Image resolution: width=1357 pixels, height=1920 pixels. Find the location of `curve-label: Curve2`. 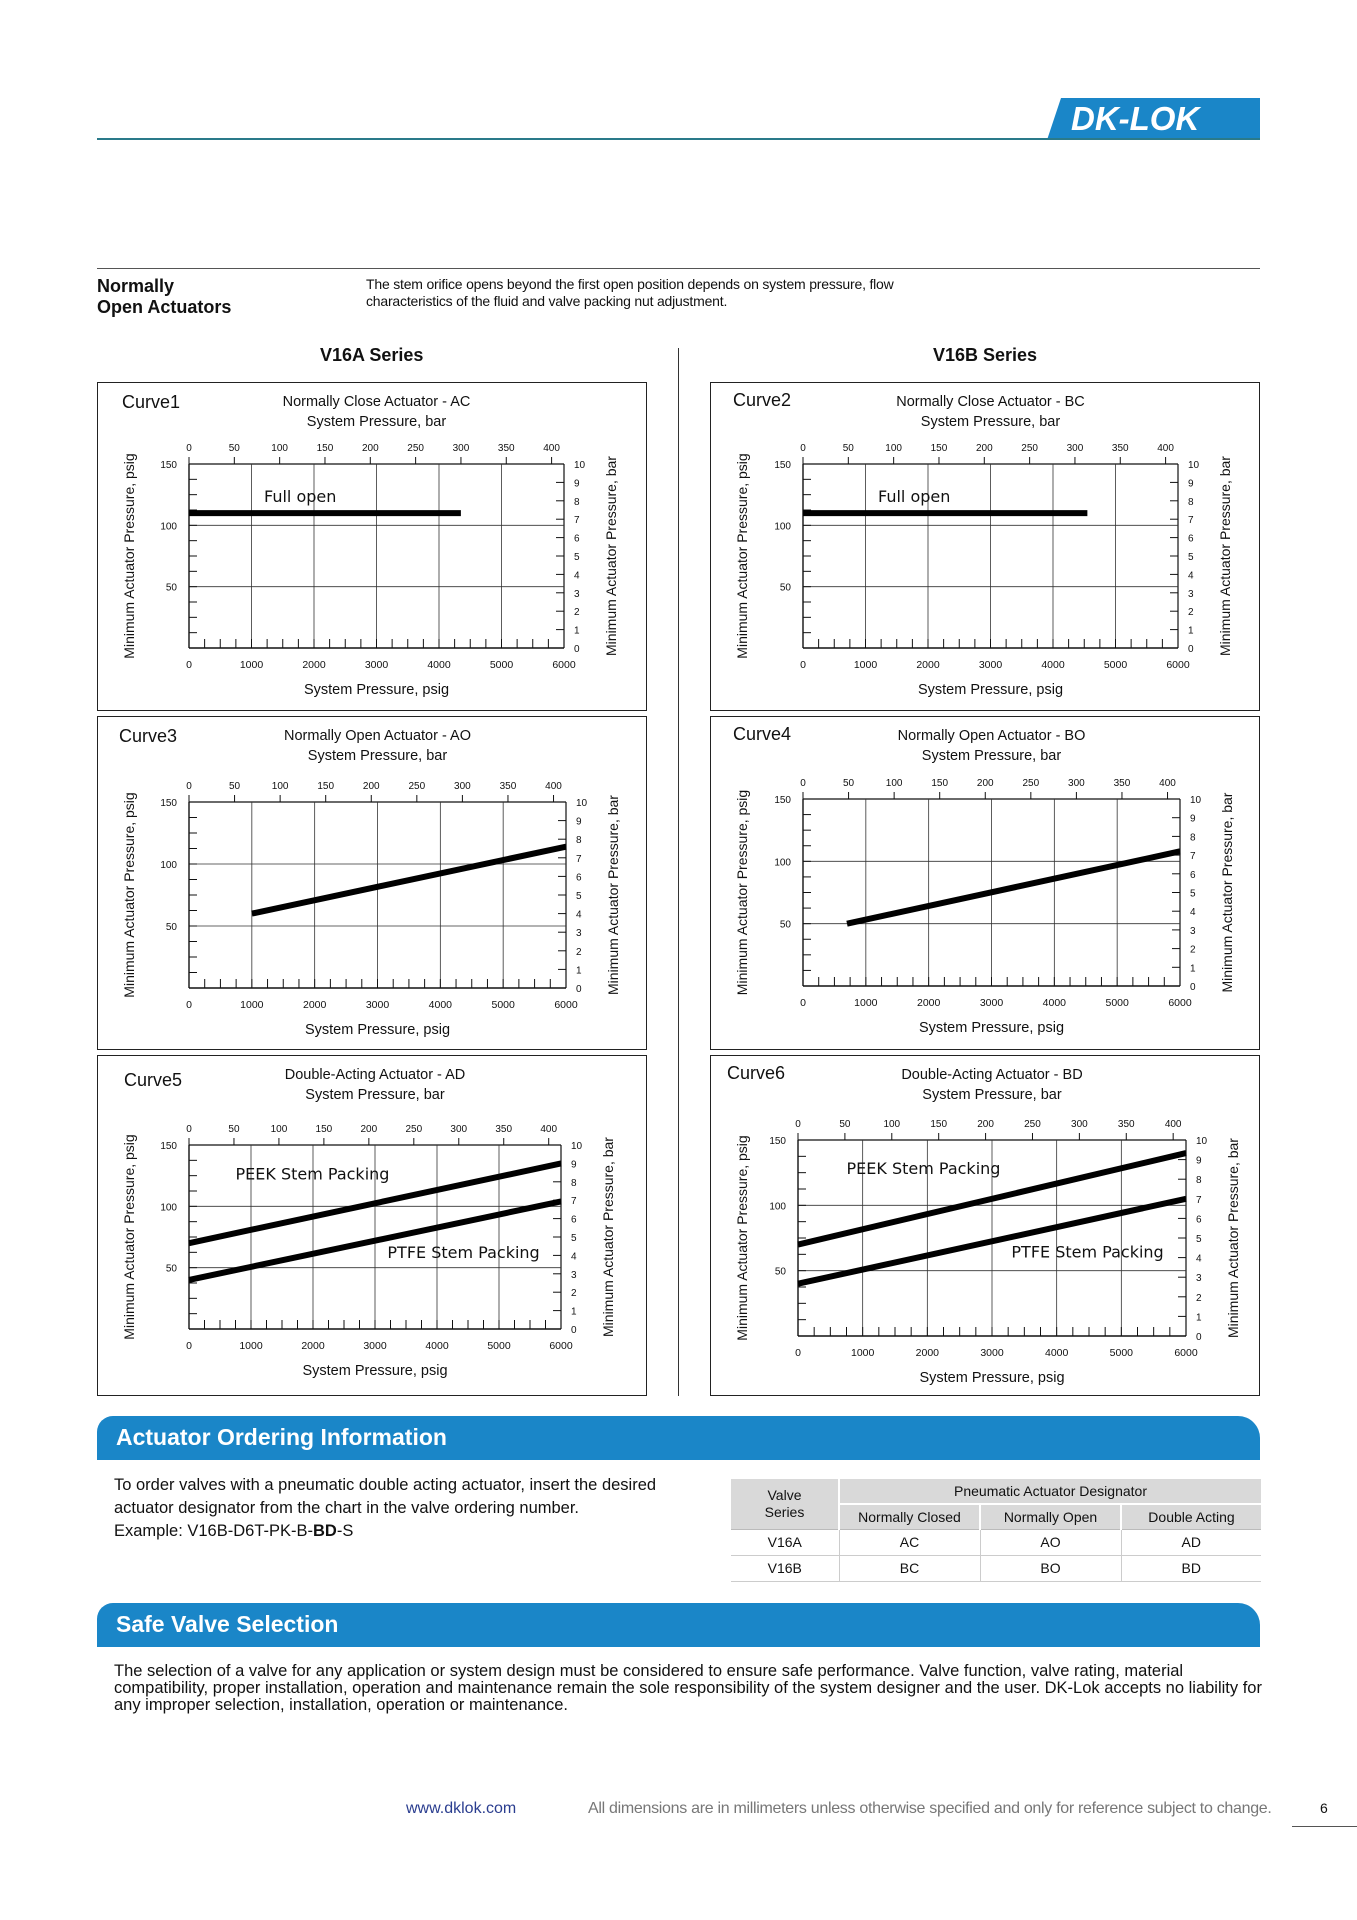

curve-label: Curve2 is located at coordinates (762, 400).